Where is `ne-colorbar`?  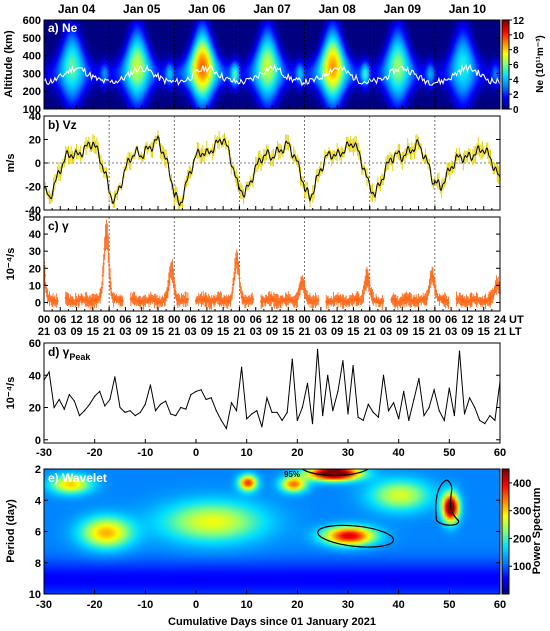
ne-colorbar is located at coordinates (505, 64).